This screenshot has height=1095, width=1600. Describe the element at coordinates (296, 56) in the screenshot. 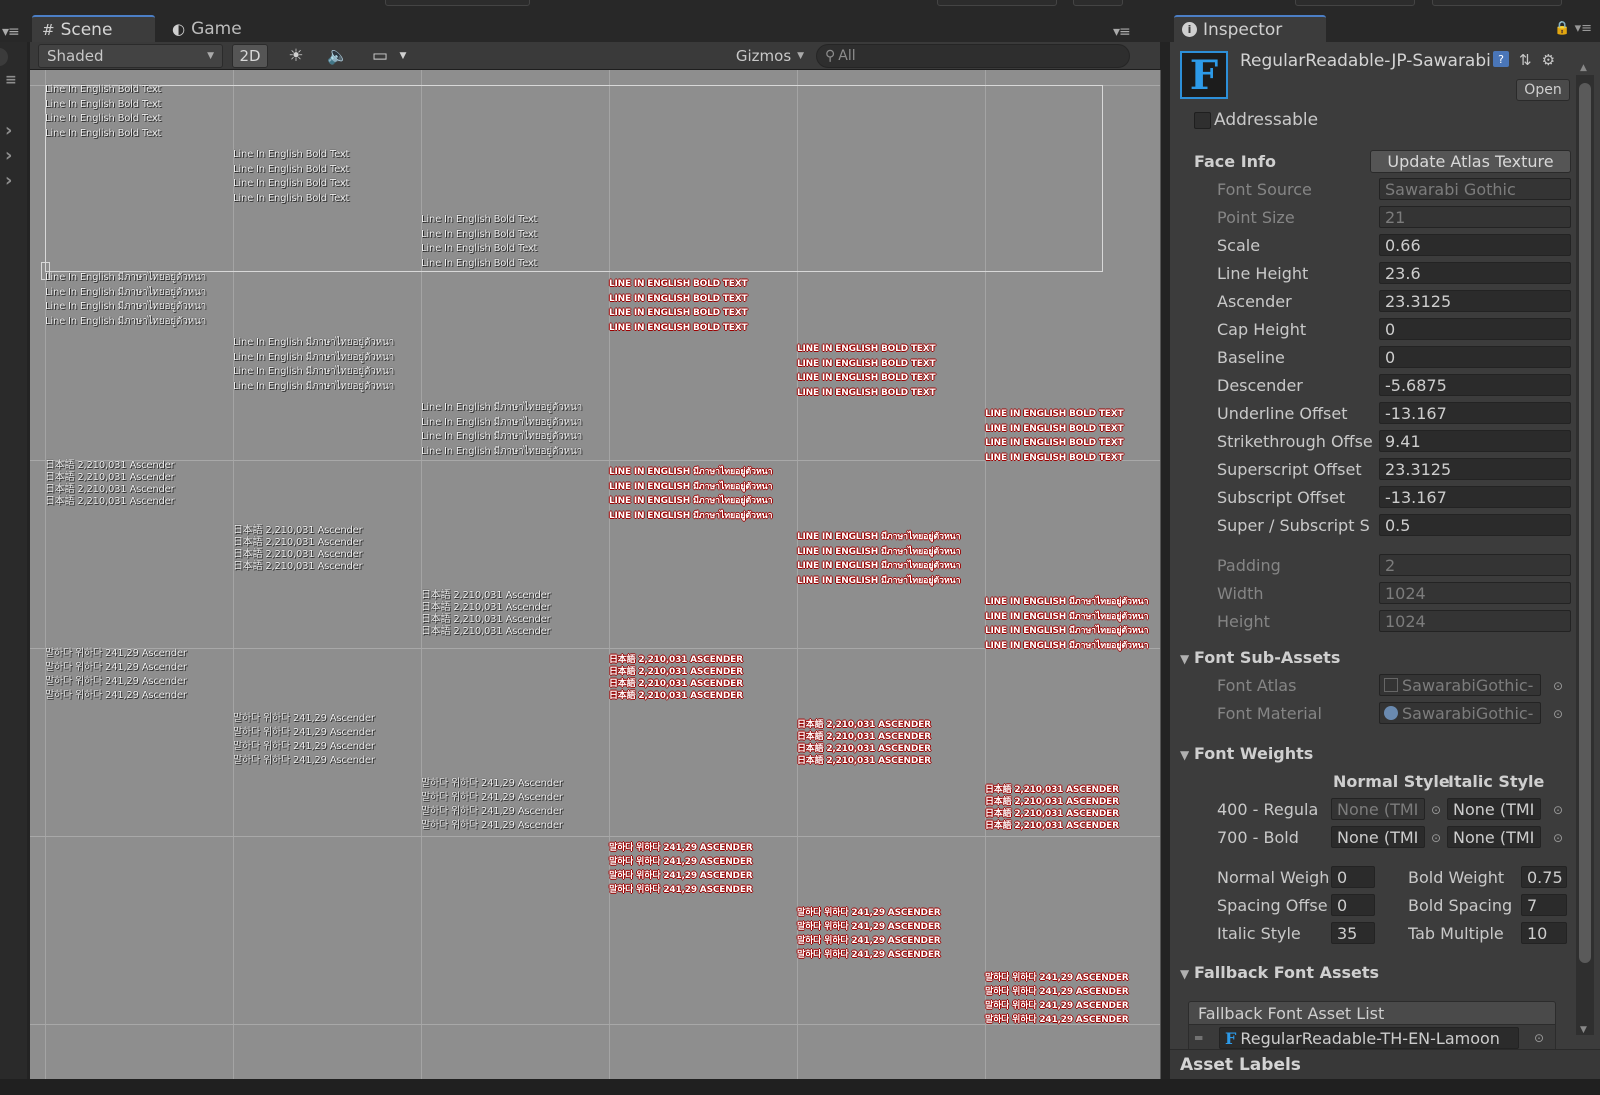

I see `light-icon: ☀` at that location.